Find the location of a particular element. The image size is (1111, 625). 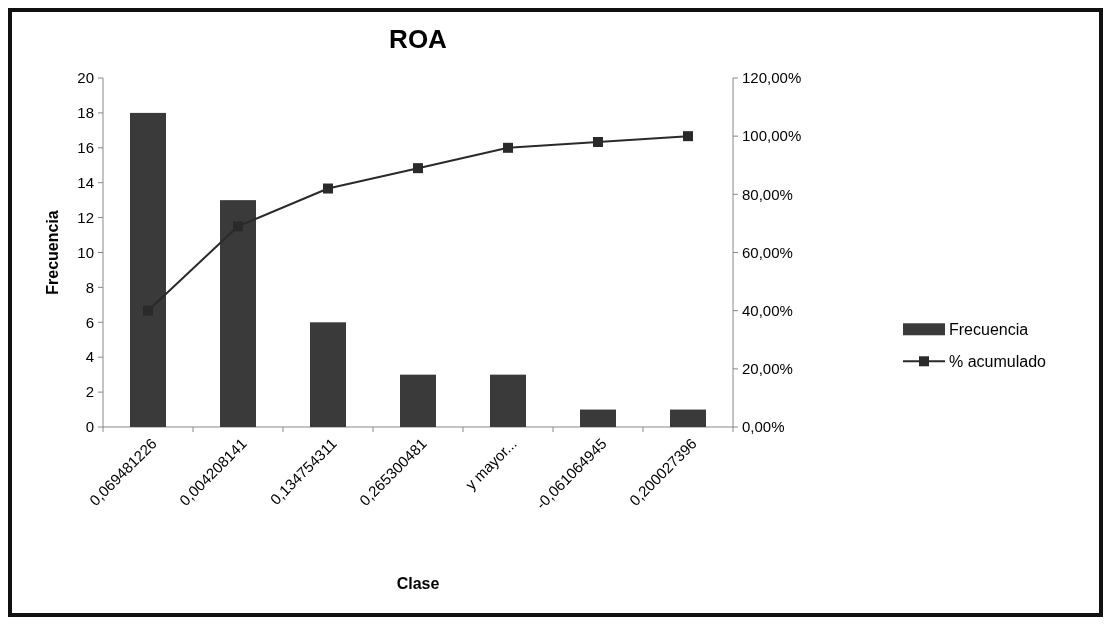

y2-tick-label: 20,00% is located at coordinates (767, 369).